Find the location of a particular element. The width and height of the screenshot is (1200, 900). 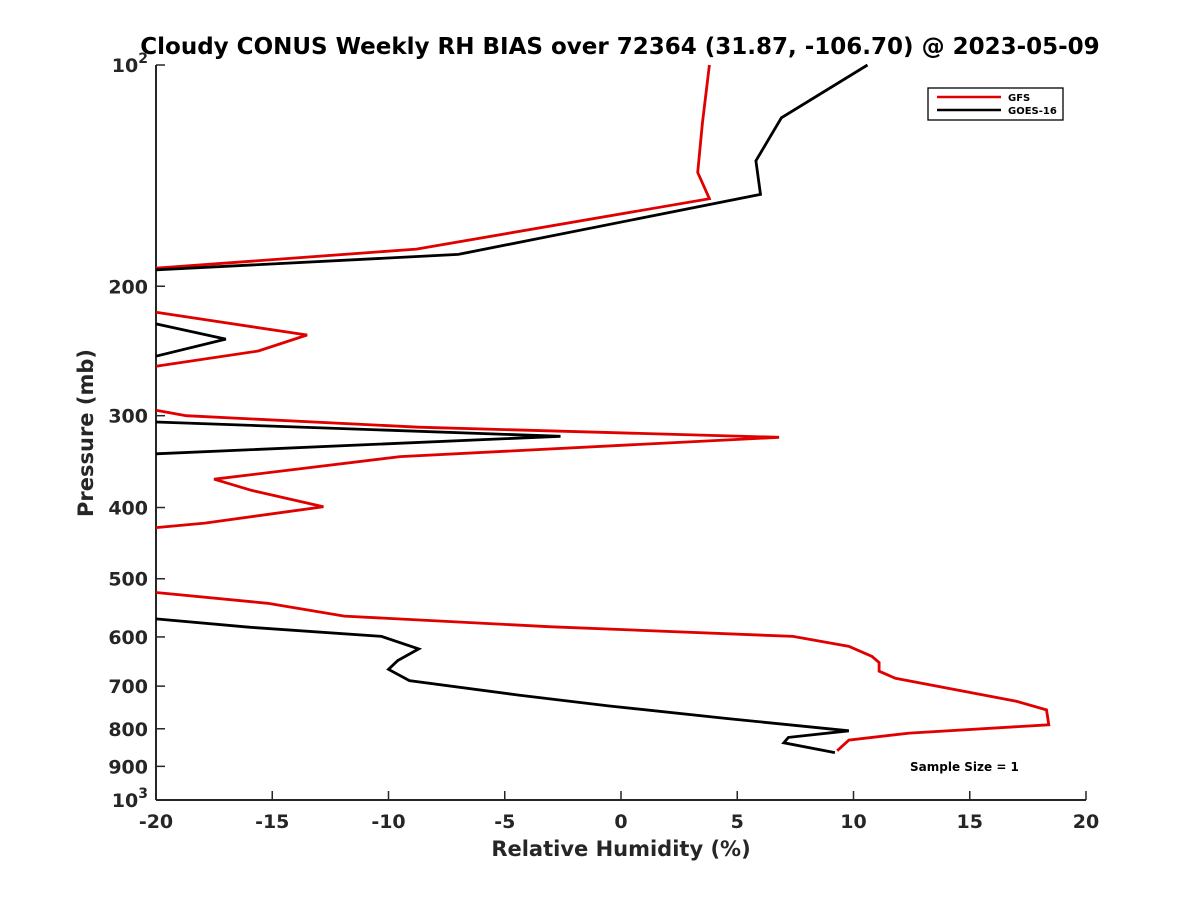

y-tick-label: 900 is located at coordinates (128, 767).